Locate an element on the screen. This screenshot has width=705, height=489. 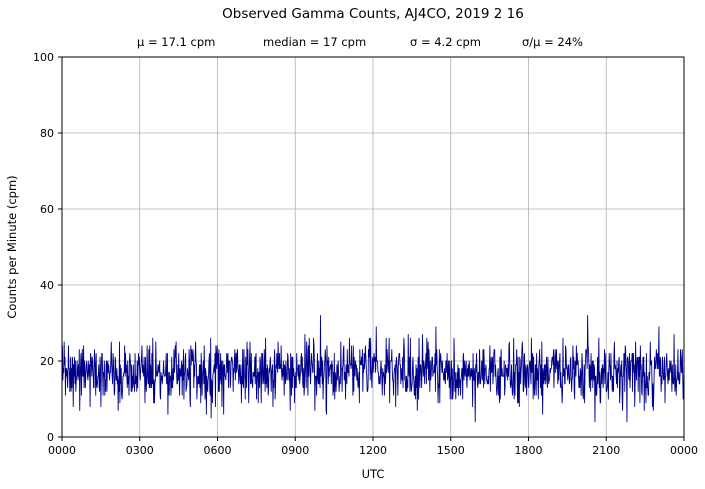
y-tick-label: 20 is located at coordinates (47, 361).